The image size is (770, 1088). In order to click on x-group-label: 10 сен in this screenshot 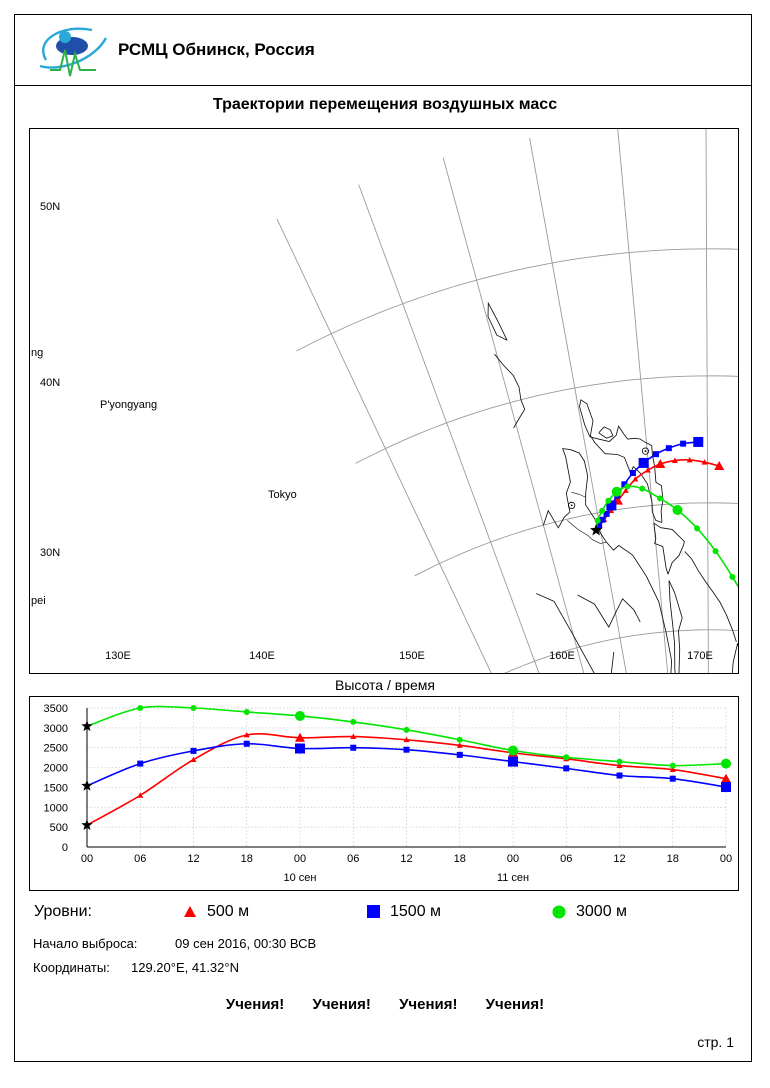, I will do `click(300, 878)`.